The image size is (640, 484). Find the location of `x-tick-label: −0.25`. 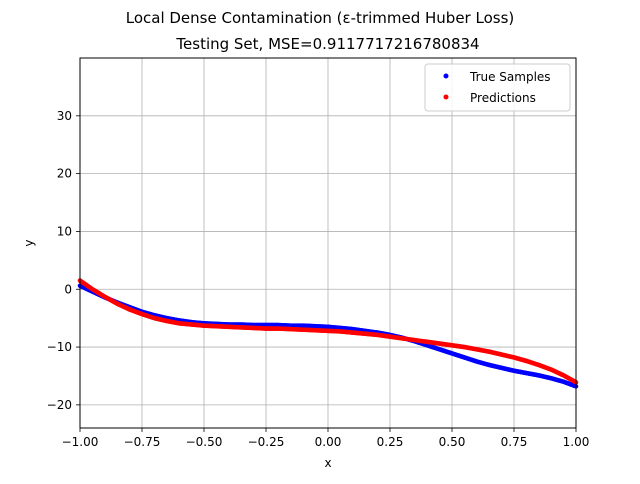

x-tick-label: −0.25 is located at coordinates (266, 442).